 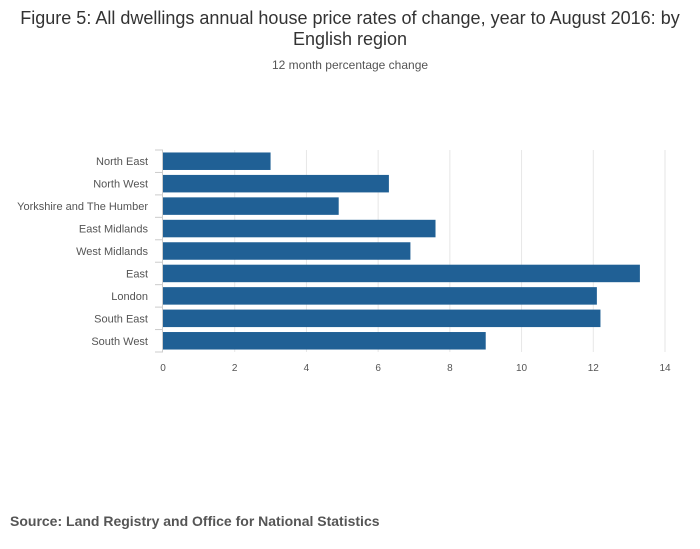 What do you see at coordinates (114, 230) in the screenshot?
I see `category-label: East Midlands` at bounding box center [114, 230].